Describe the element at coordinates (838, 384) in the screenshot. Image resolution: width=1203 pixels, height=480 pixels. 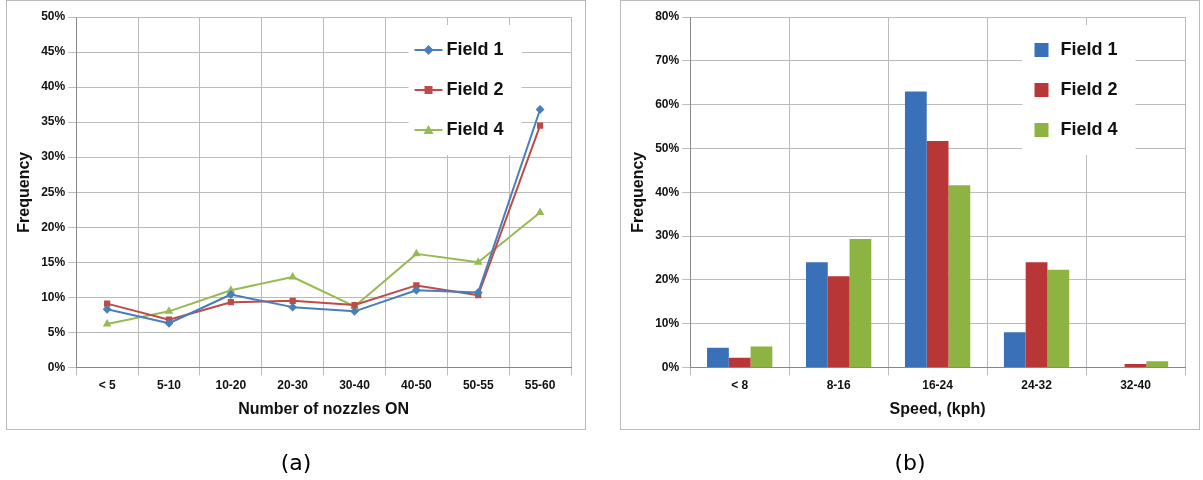
I see `x-tick-label: 8-16` at that location.